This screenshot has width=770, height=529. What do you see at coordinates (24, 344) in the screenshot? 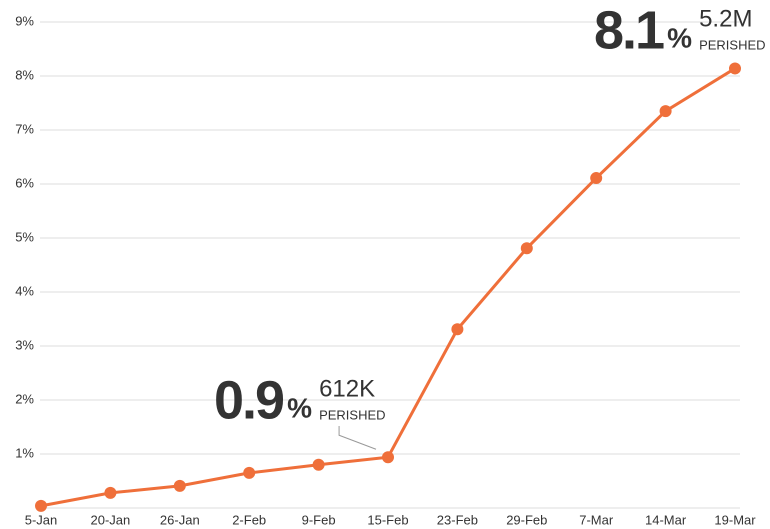
I see `y-tick-label: 3%` at bounding box center [24, 344].